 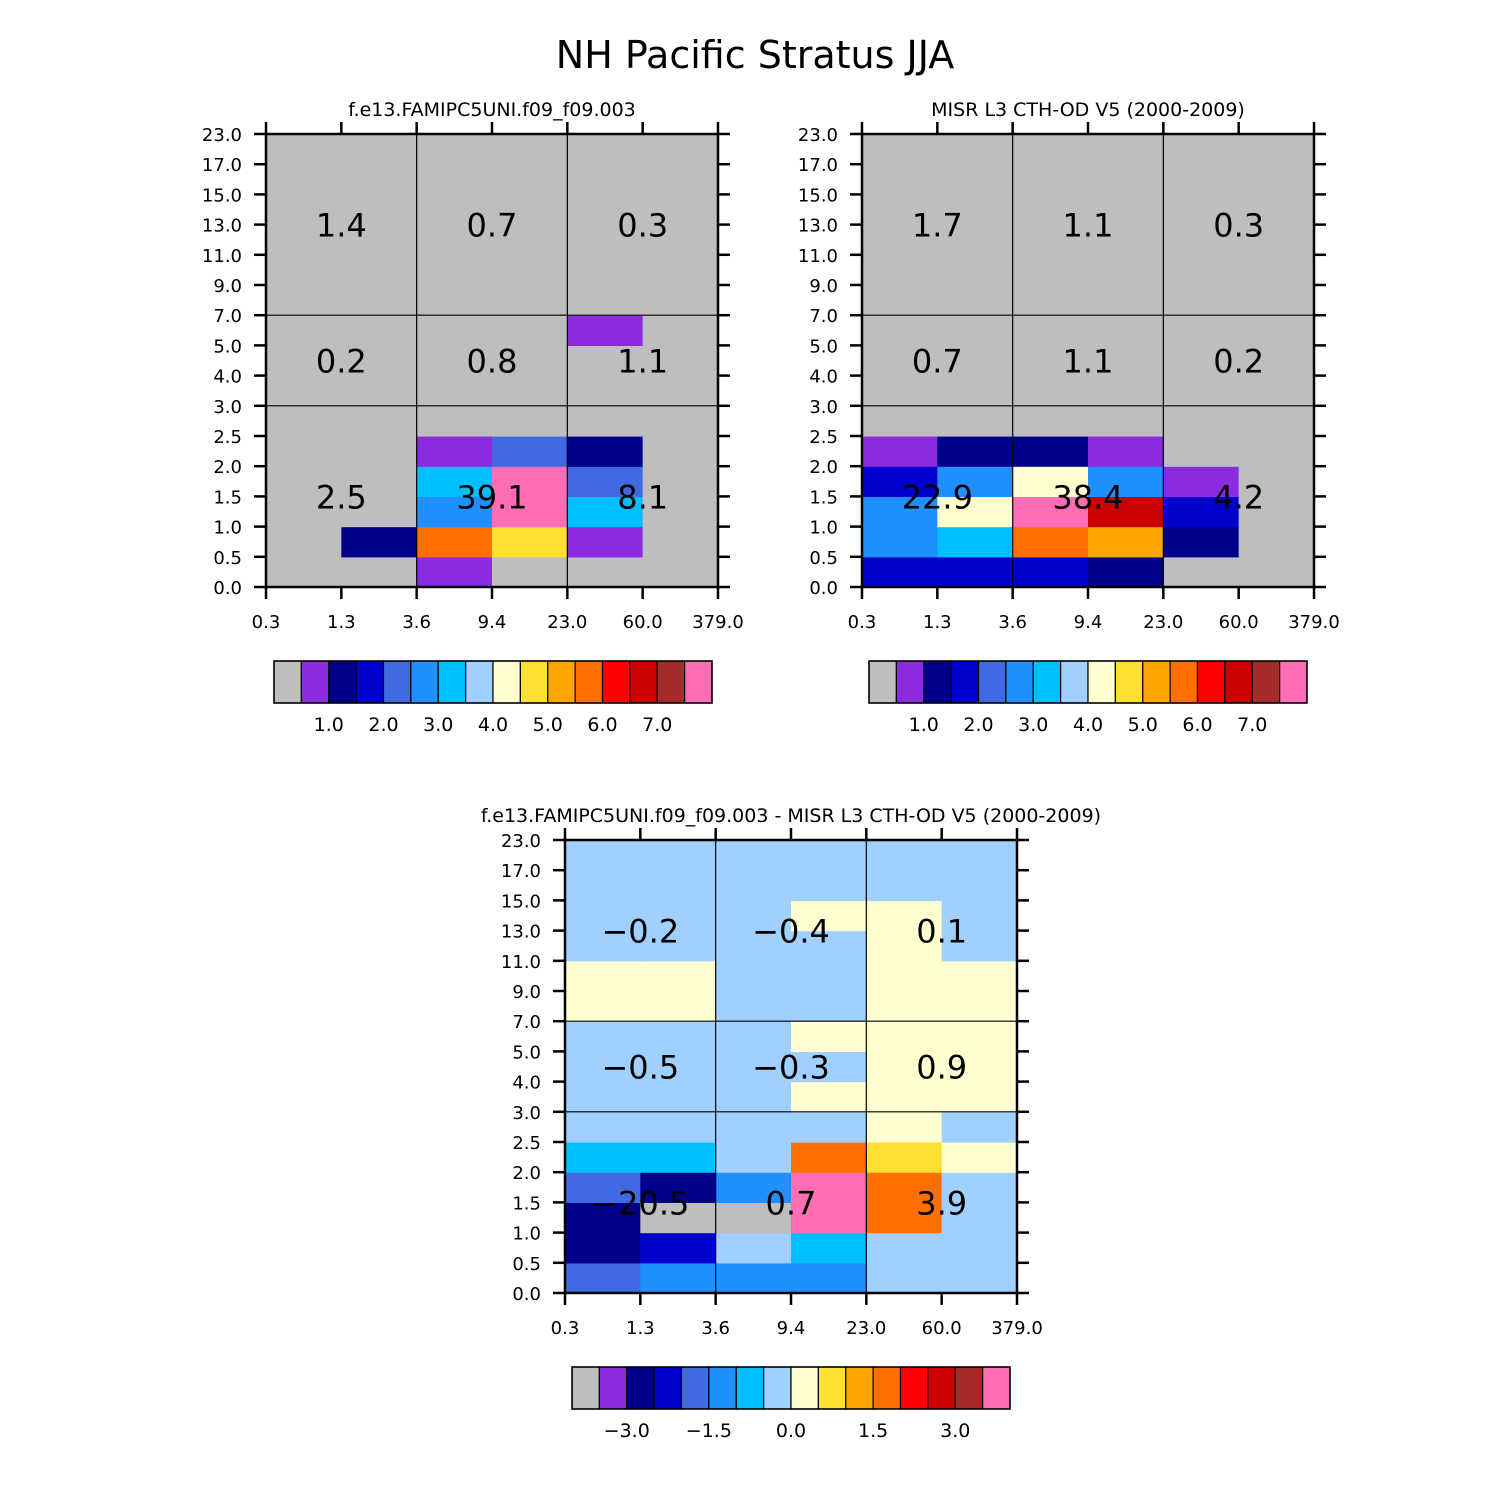 I want to click on block-total-label: 0.3, so click(x=642, y=226).